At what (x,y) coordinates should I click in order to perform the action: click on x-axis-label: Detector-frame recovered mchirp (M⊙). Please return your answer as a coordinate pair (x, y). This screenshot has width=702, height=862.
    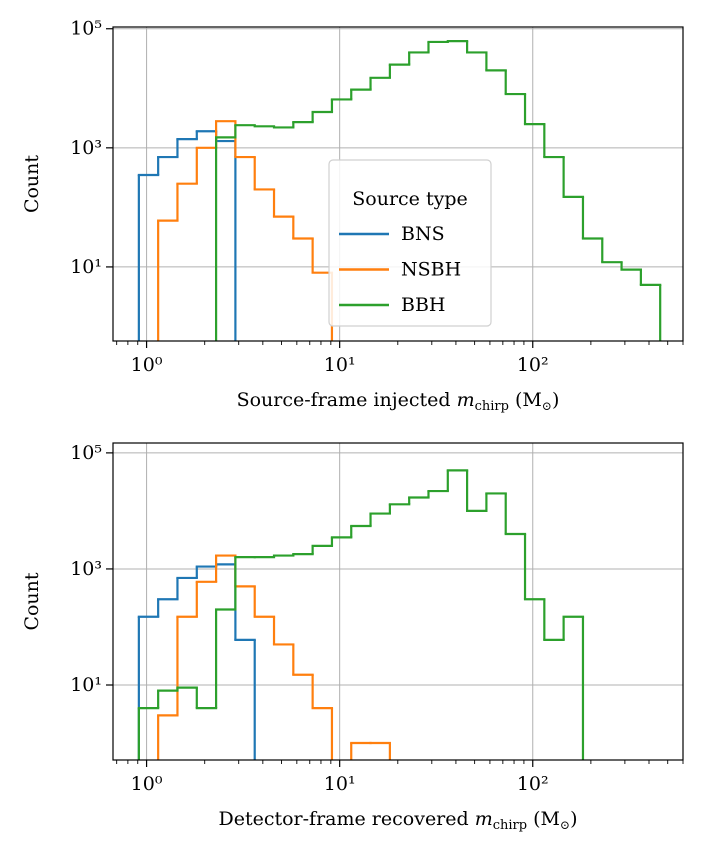
    Looking at the image, I should click on (397, 820).